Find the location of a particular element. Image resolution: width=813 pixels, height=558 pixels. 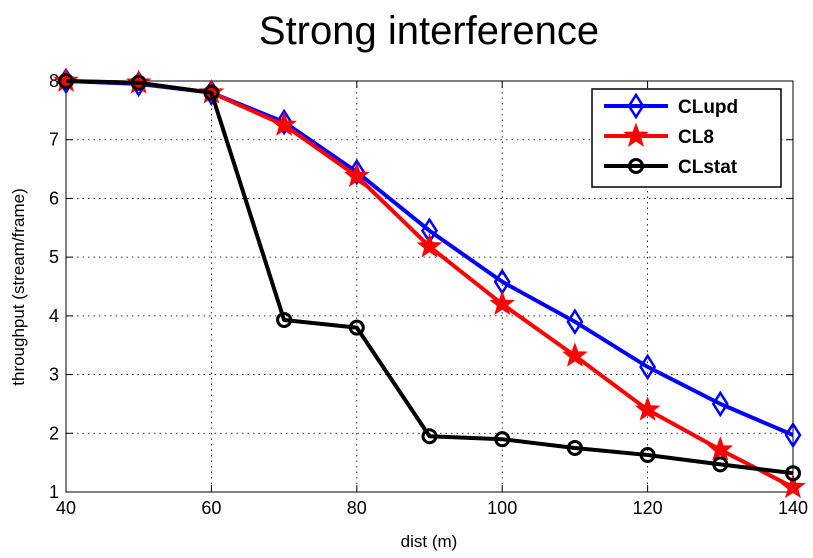

legend-label: CL8 is located at coordinates (696, 137).